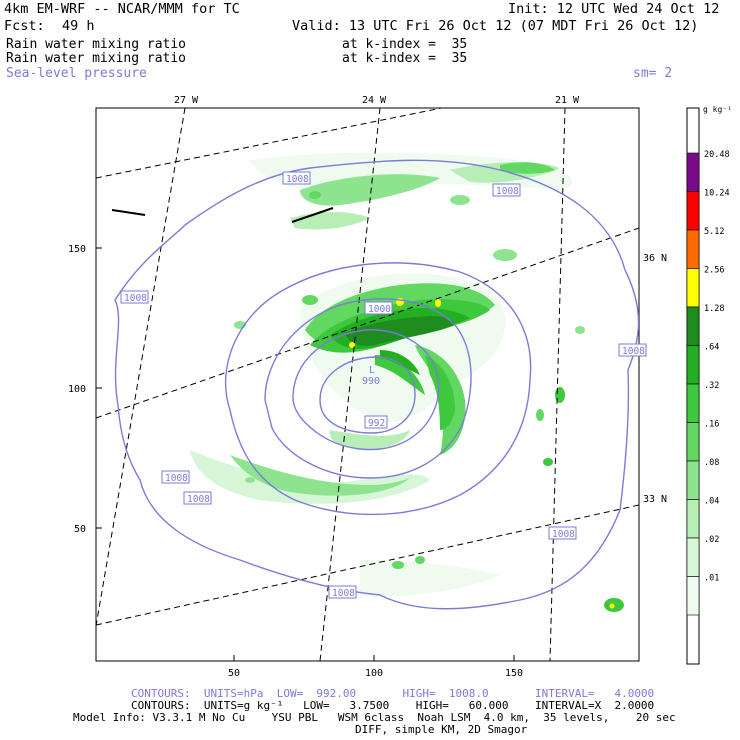  Describe the element at coordinates (77, 249) in the screenshot. I see `y-tick-label: 150` at that location.